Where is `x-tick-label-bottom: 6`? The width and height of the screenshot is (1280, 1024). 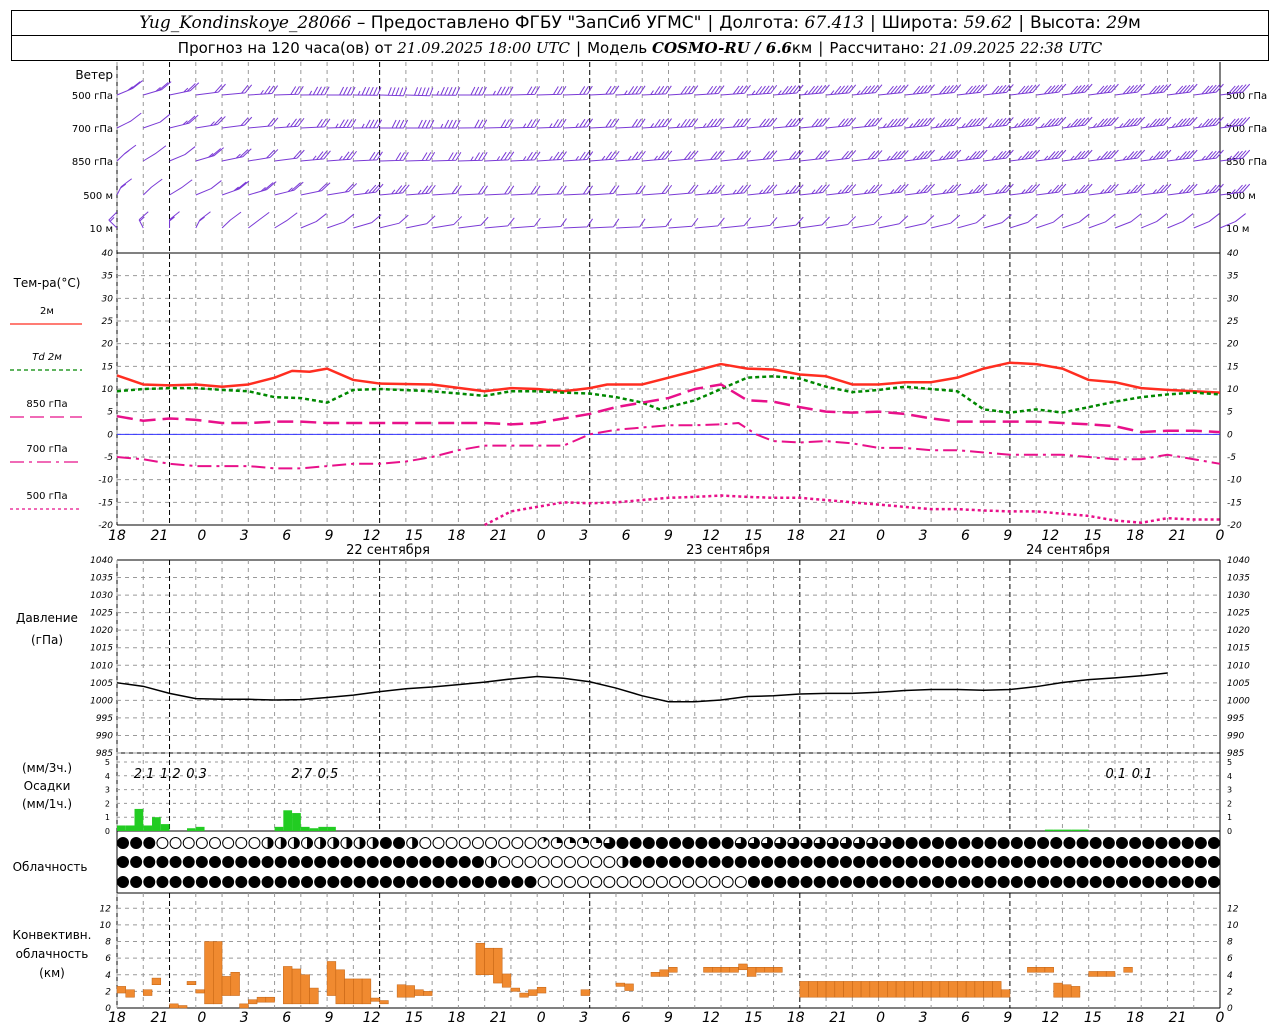
x-tick-label-bottom: 6 is located at coordinates (626, 1017).